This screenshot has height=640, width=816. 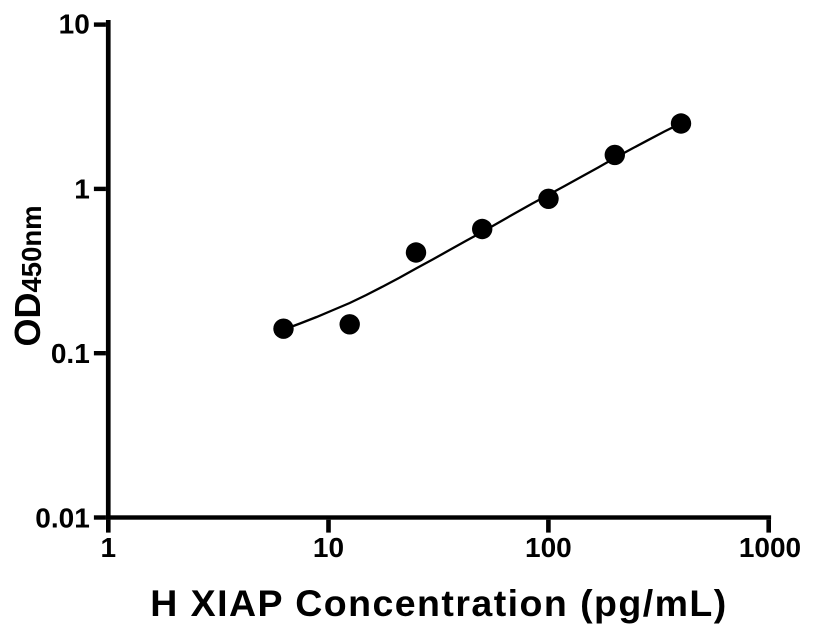 What do you see at coordinates (548, 547) in the screenshot?
I see `svg-text: 100` at bounding box center [548, 547].